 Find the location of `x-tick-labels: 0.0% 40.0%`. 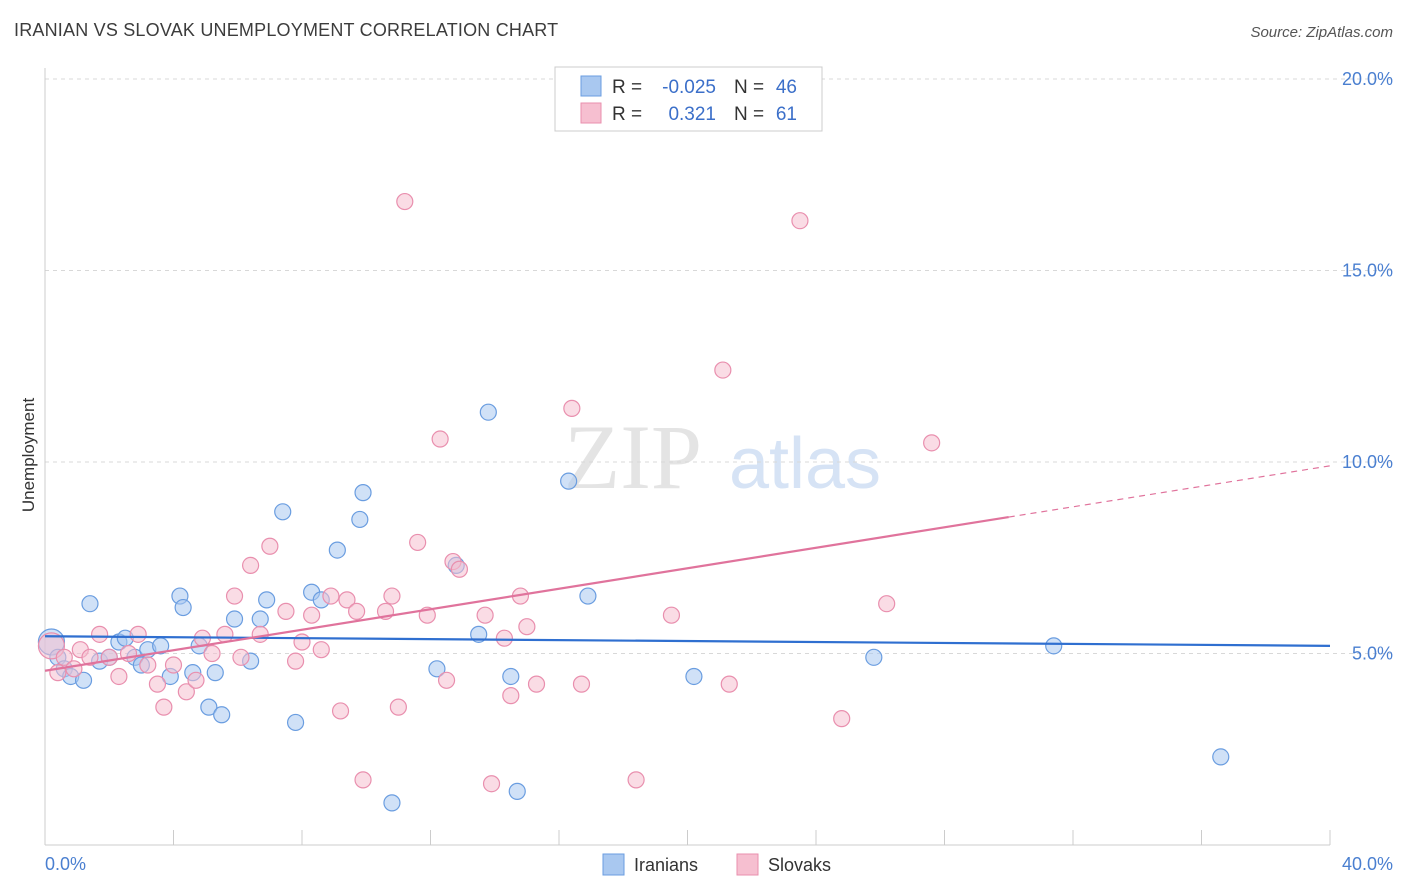

x-tick-labels: 0.0% 40.0% is located at coordinates (719, 864).